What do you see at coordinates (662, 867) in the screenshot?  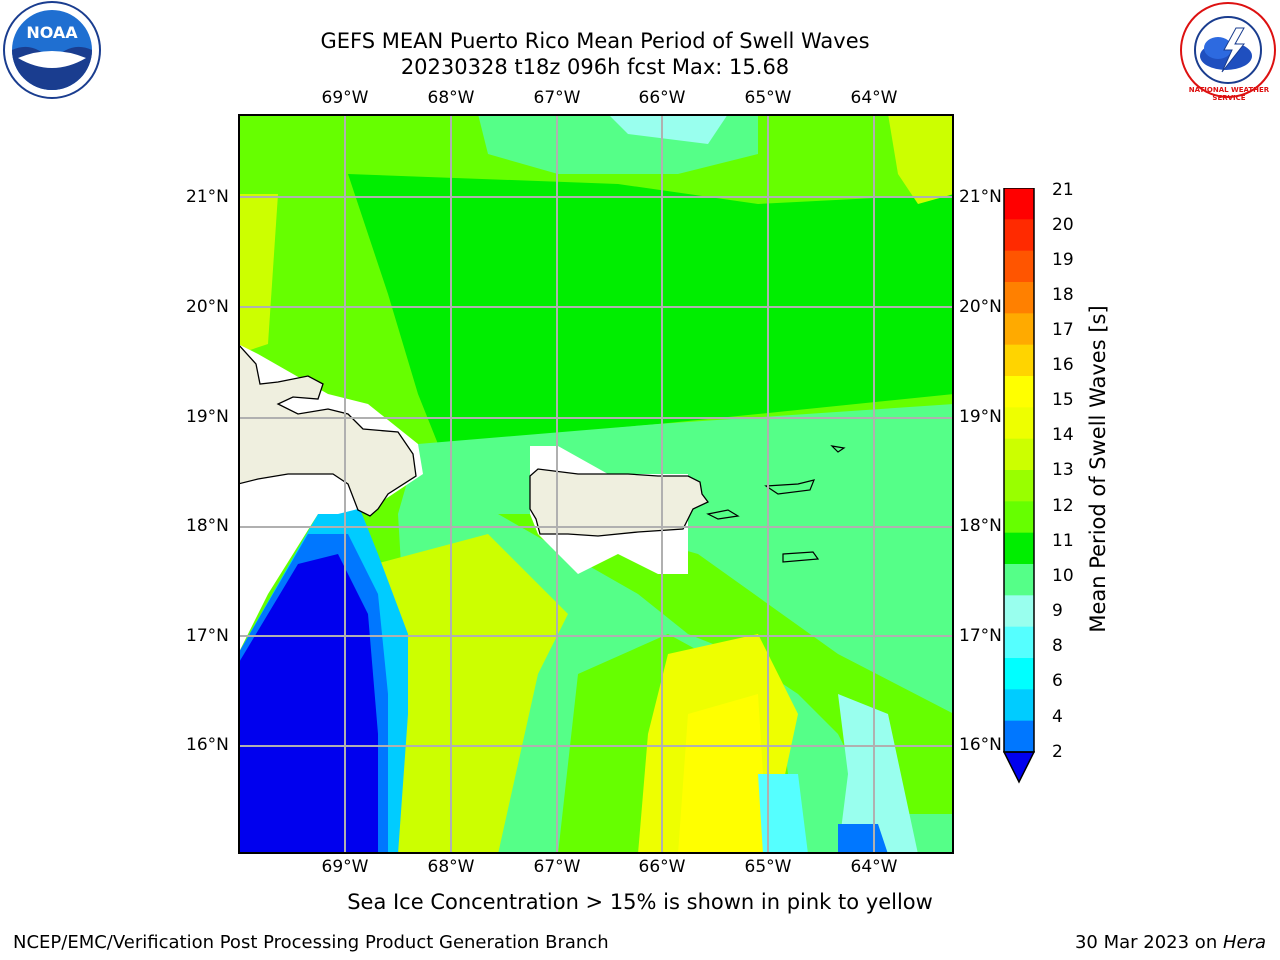 I see `lon-label-bottom-66w: 66°W` at bounding box center [662, 867].